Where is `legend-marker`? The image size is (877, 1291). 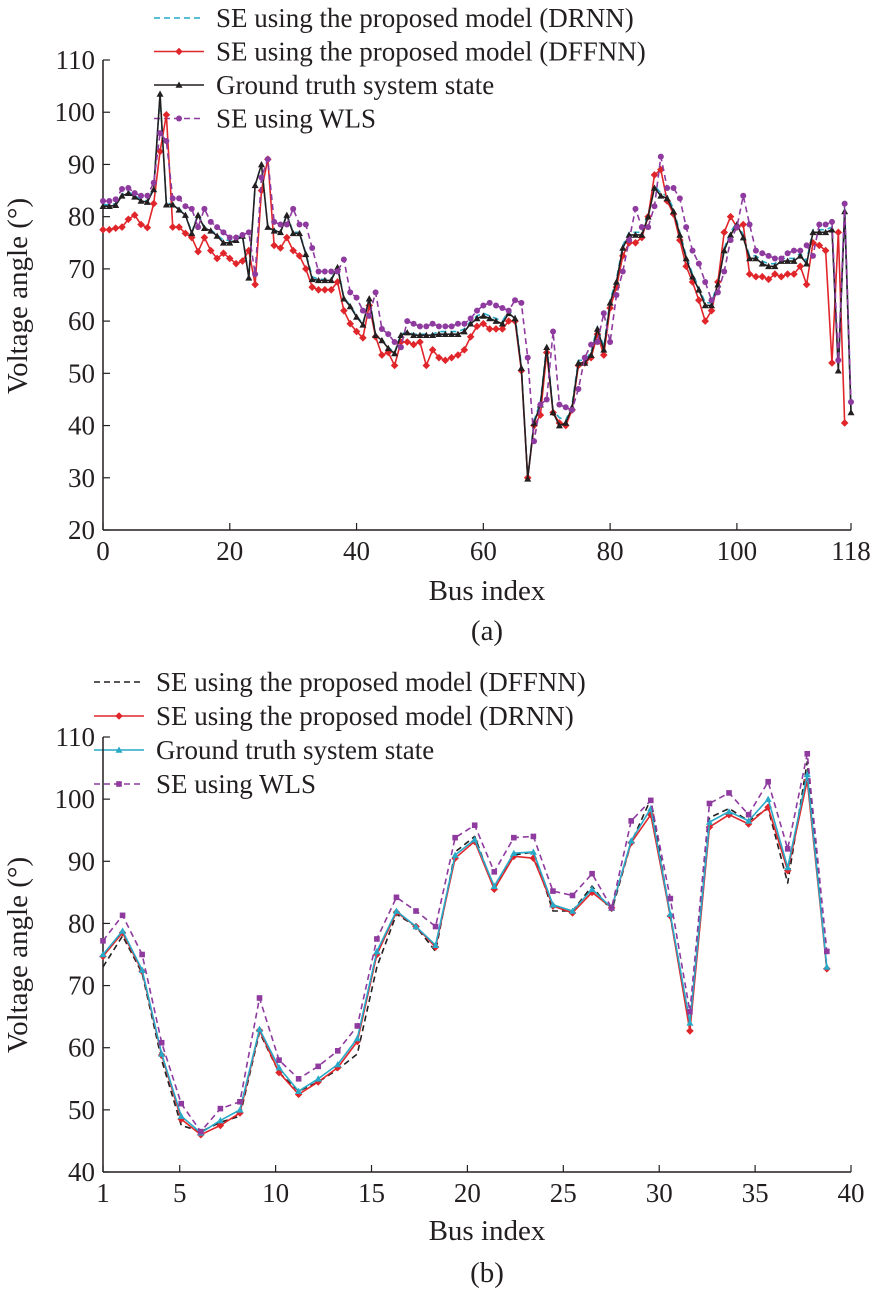
legend-marker is located at coordinates (119, 716).